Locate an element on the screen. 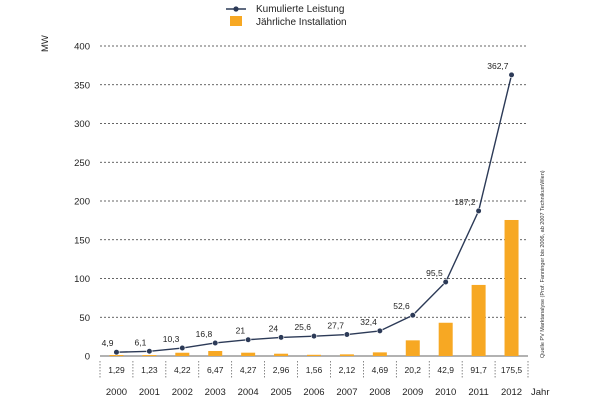 This screenshot has width=600, height=405. bar-2005 is located at coordinates (281, 354).